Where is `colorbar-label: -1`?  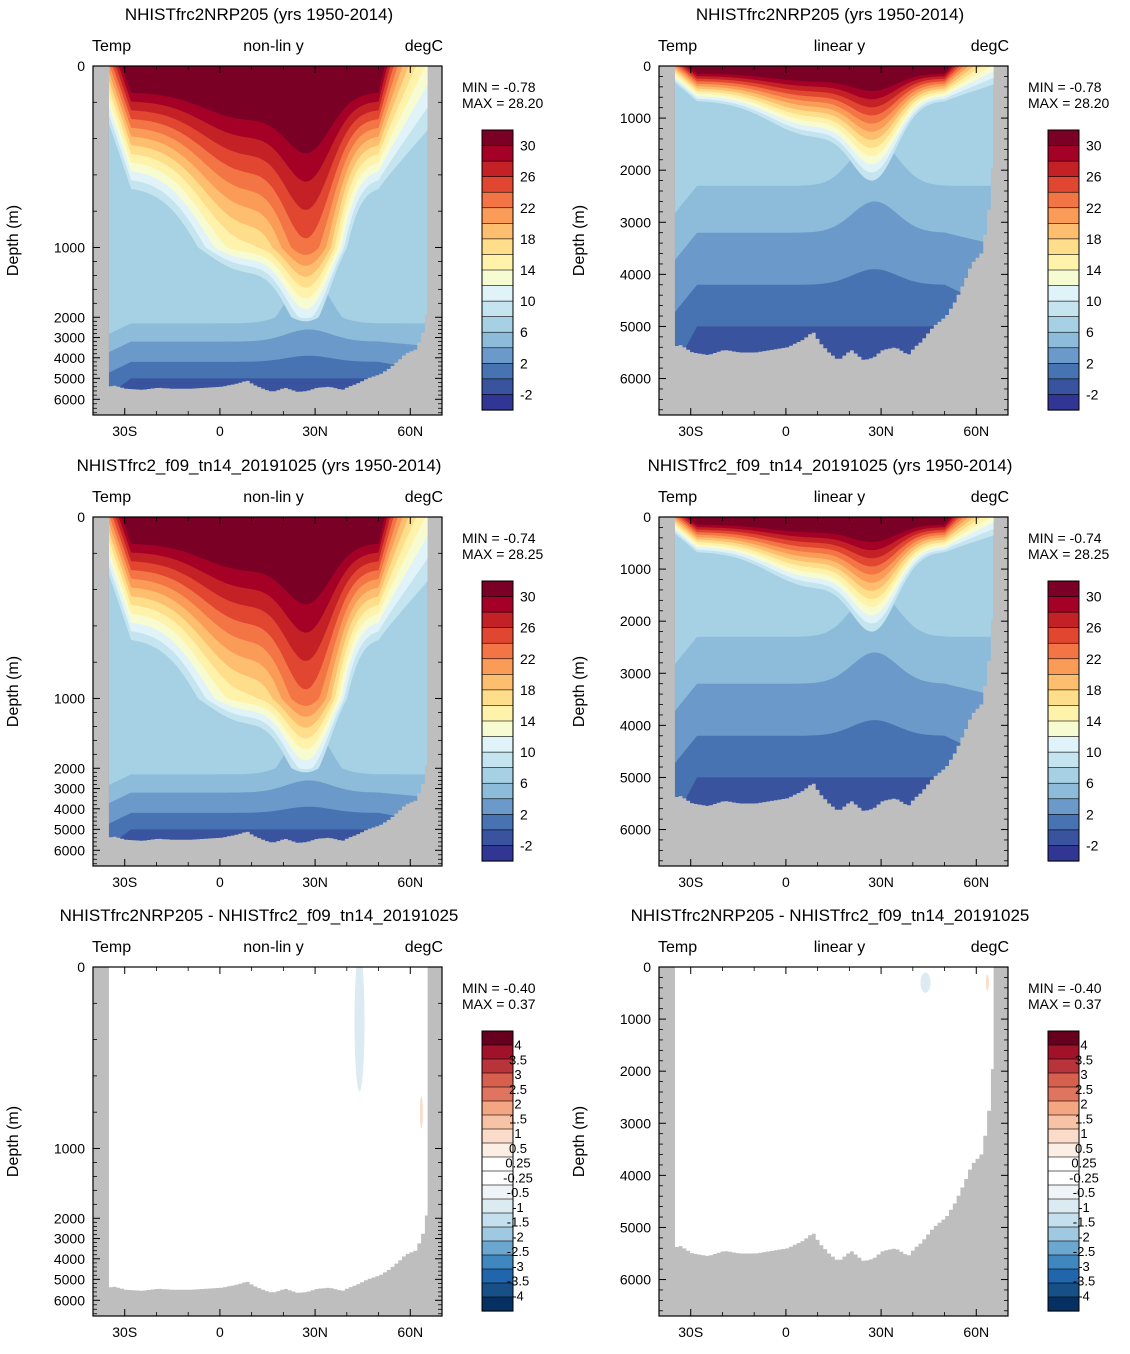 colorbar-label: -1 is located at coordinates (1084, 1207).